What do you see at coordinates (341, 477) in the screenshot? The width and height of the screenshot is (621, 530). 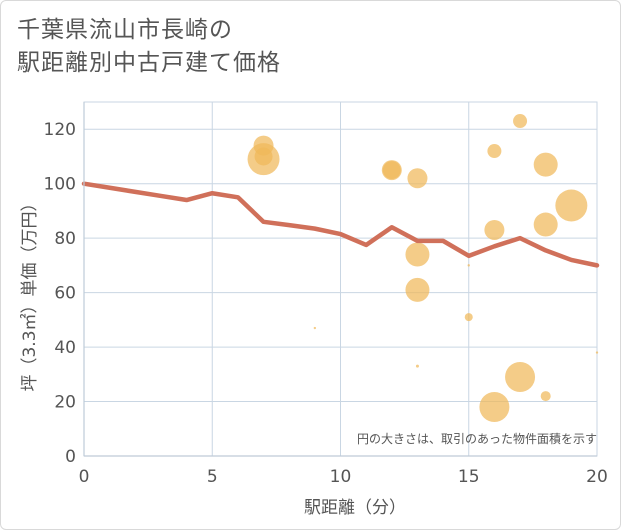 I see `x-tick-label: 10` at bounding box center [341, 477].